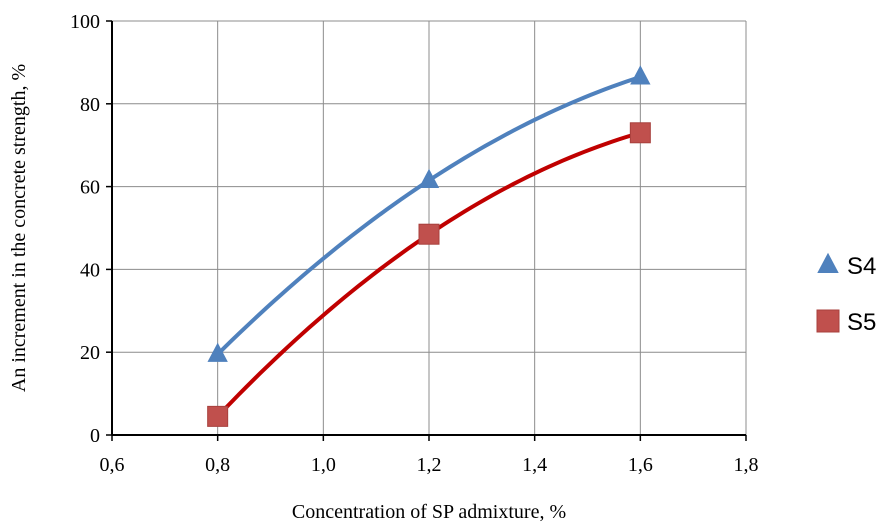 This screenshot has height=526, width=882. I want to click on legend-label-s5: S5, so click(861, 322).